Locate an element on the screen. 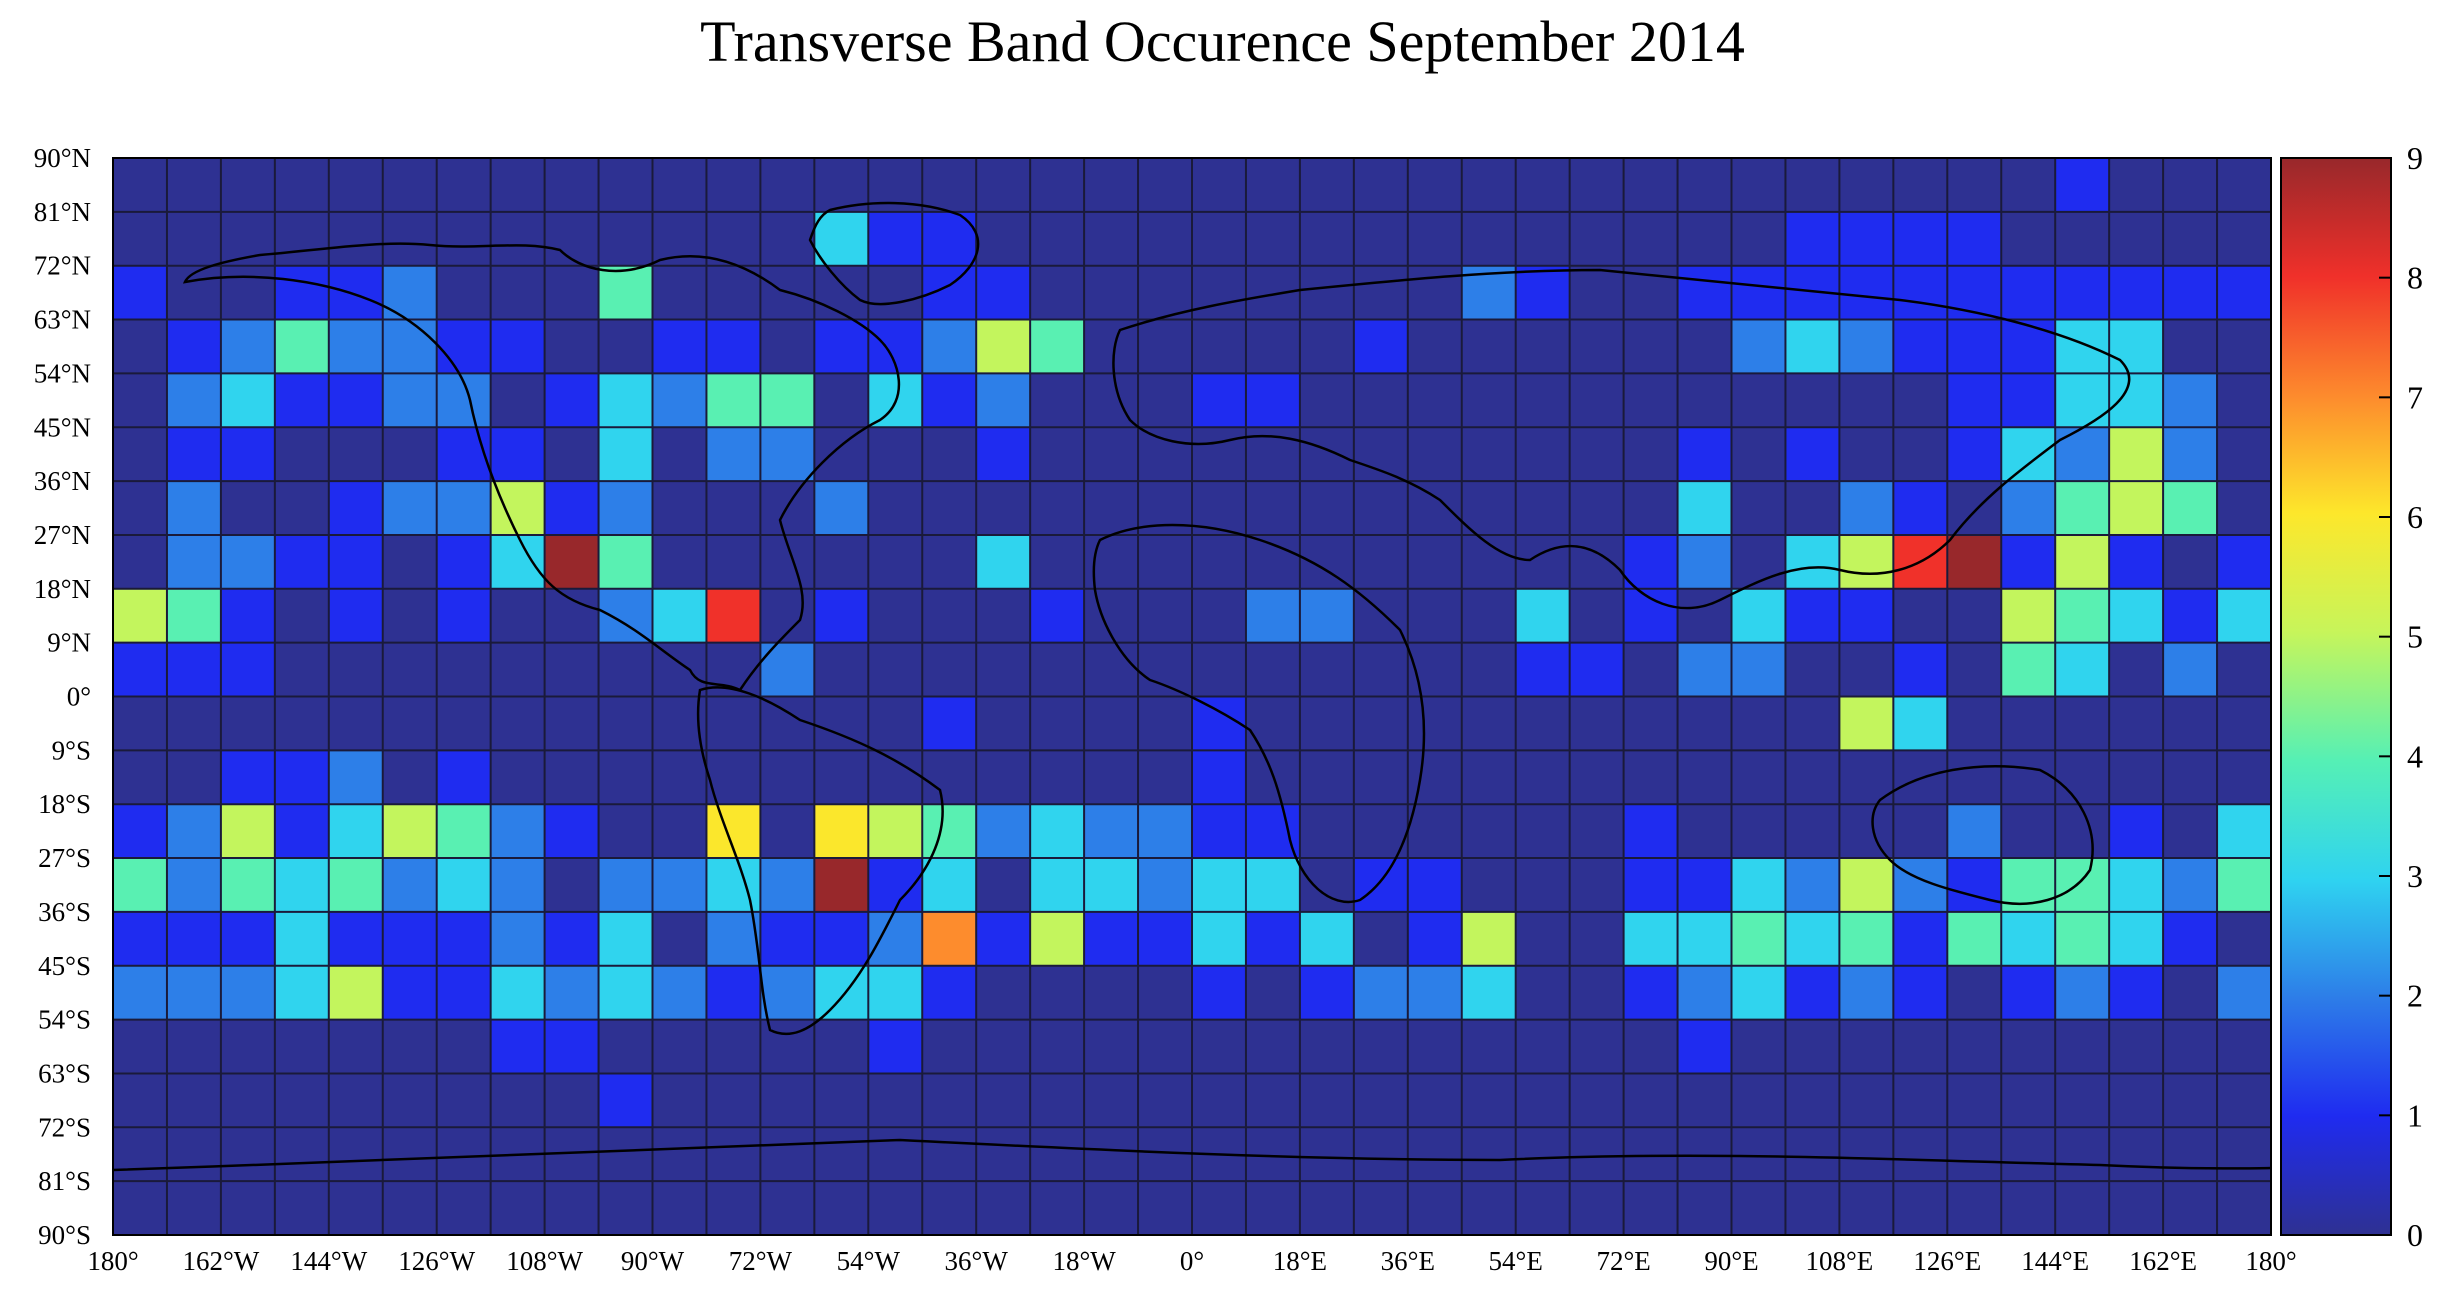  y-tick-label: 18°S is located at coordinates (64, 804).